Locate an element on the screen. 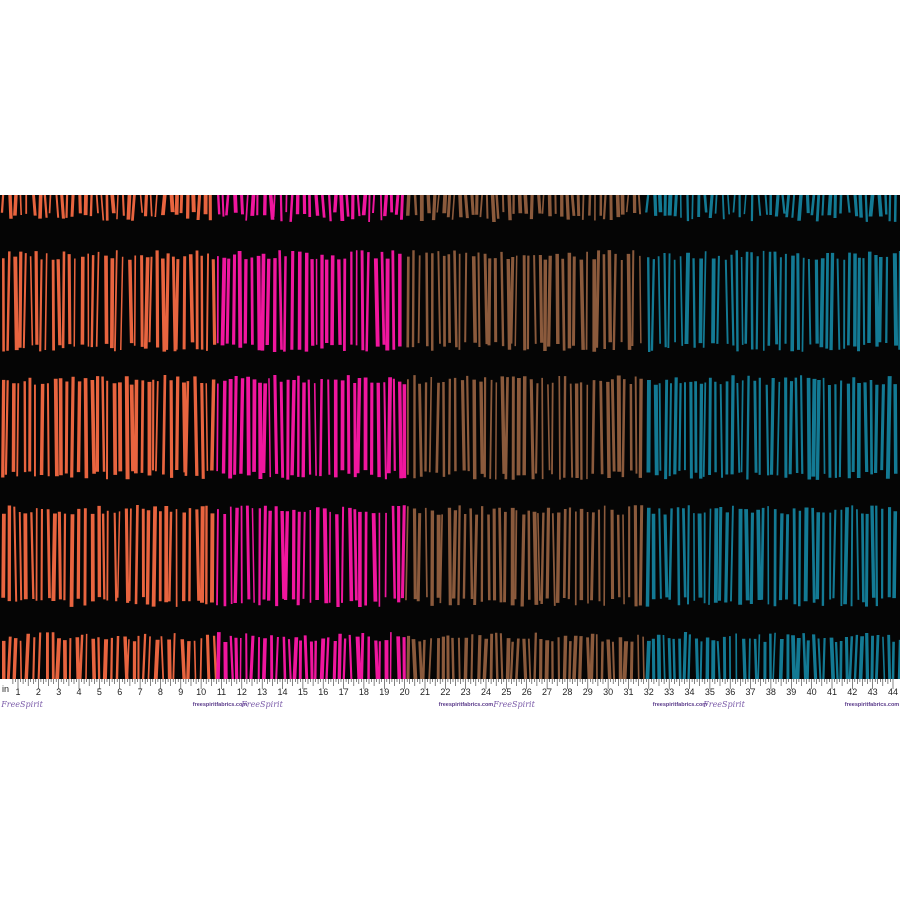  ruler-number: 19 is located at coordinates (384, 692).